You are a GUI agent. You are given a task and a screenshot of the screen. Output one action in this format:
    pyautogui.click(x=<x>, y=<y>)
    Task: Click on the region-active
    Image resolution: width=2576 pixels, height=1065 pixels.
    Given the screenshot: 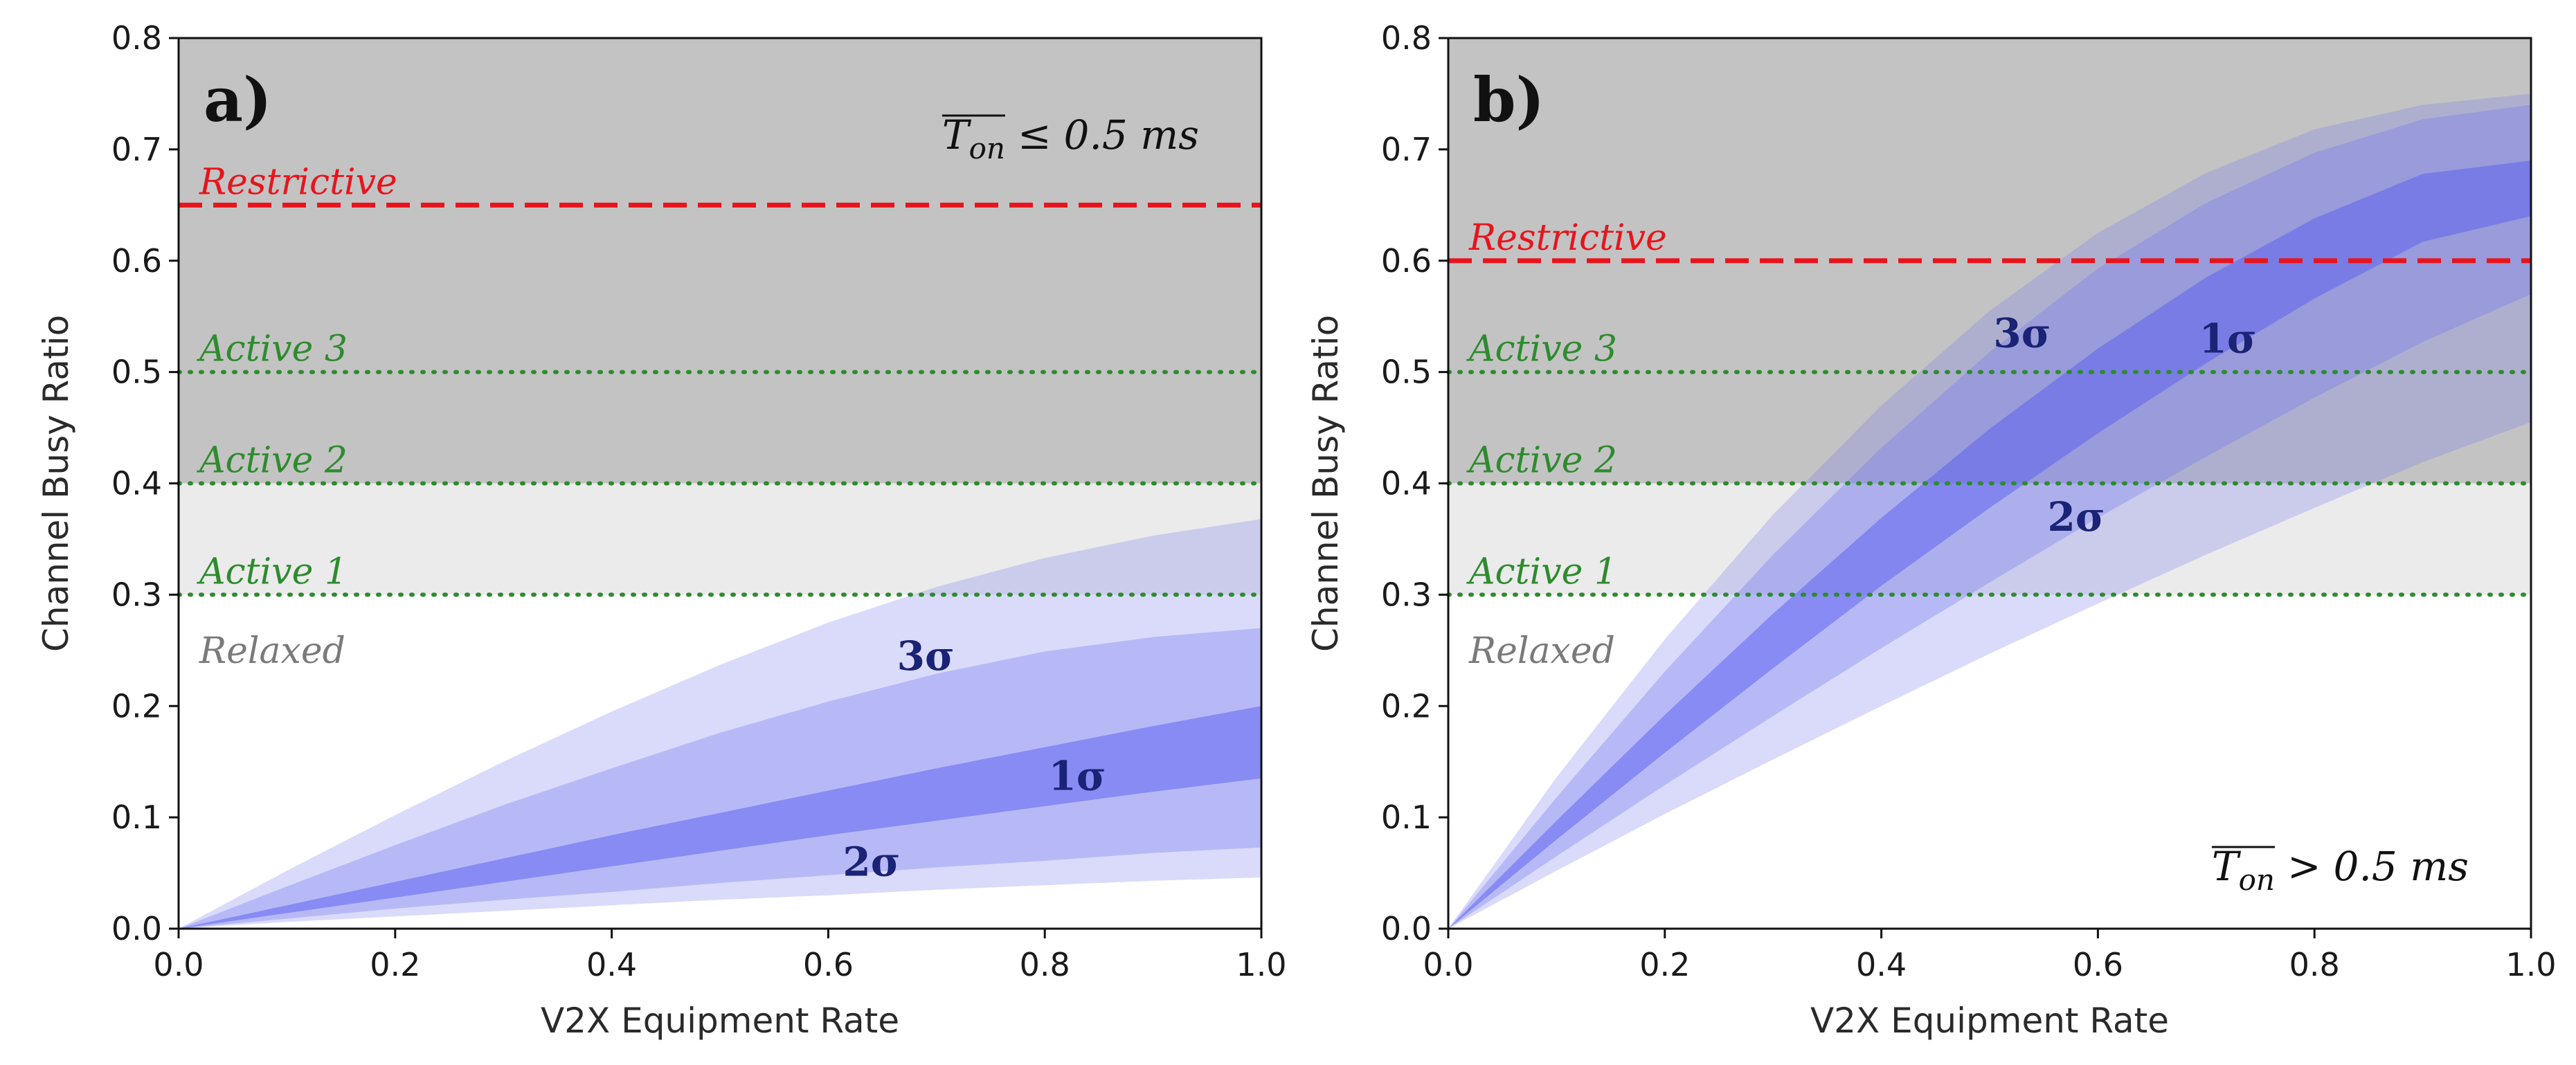 What is the action you would take?
    pyautogui.click(x=720, y=539)
    